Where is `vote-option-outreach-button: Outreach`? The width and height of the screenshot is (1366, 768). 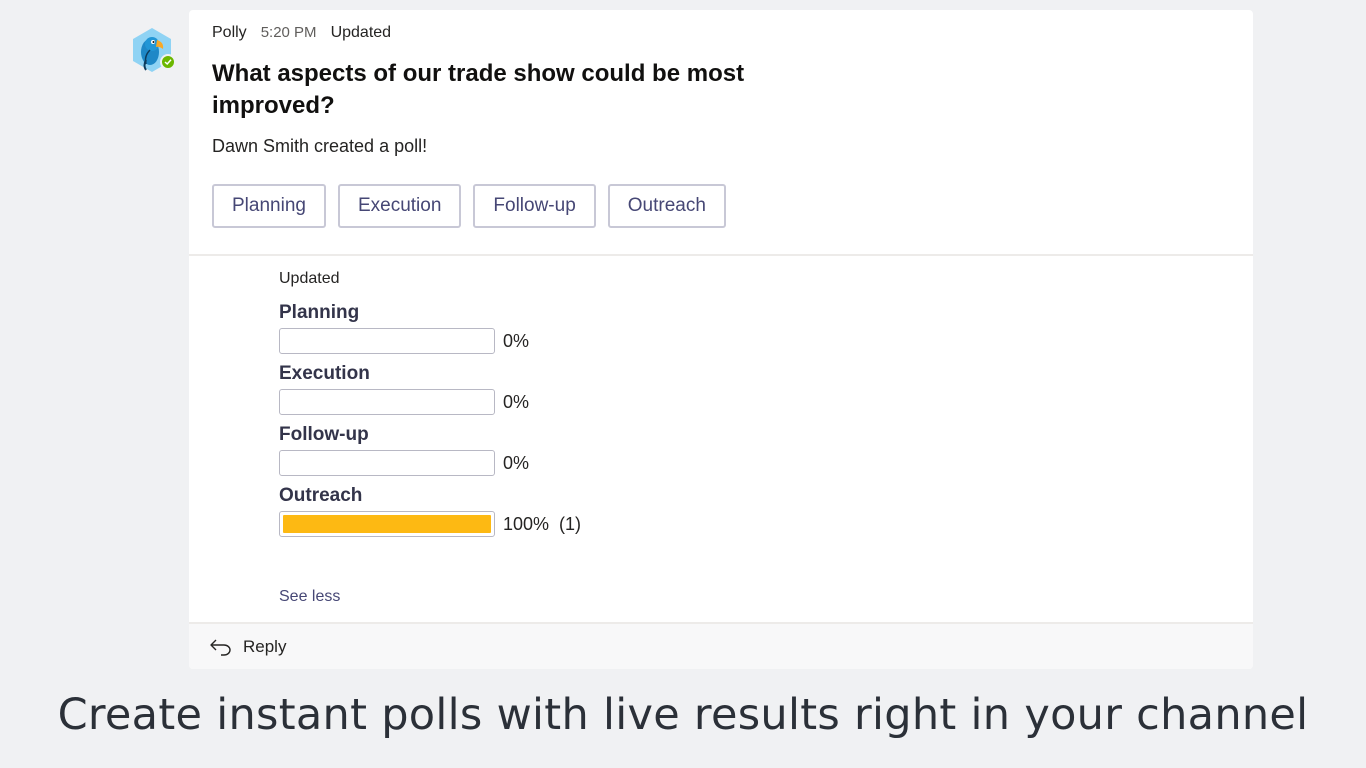
vote-option-outreach-button: Outreach is located at coordinates (666, 206).